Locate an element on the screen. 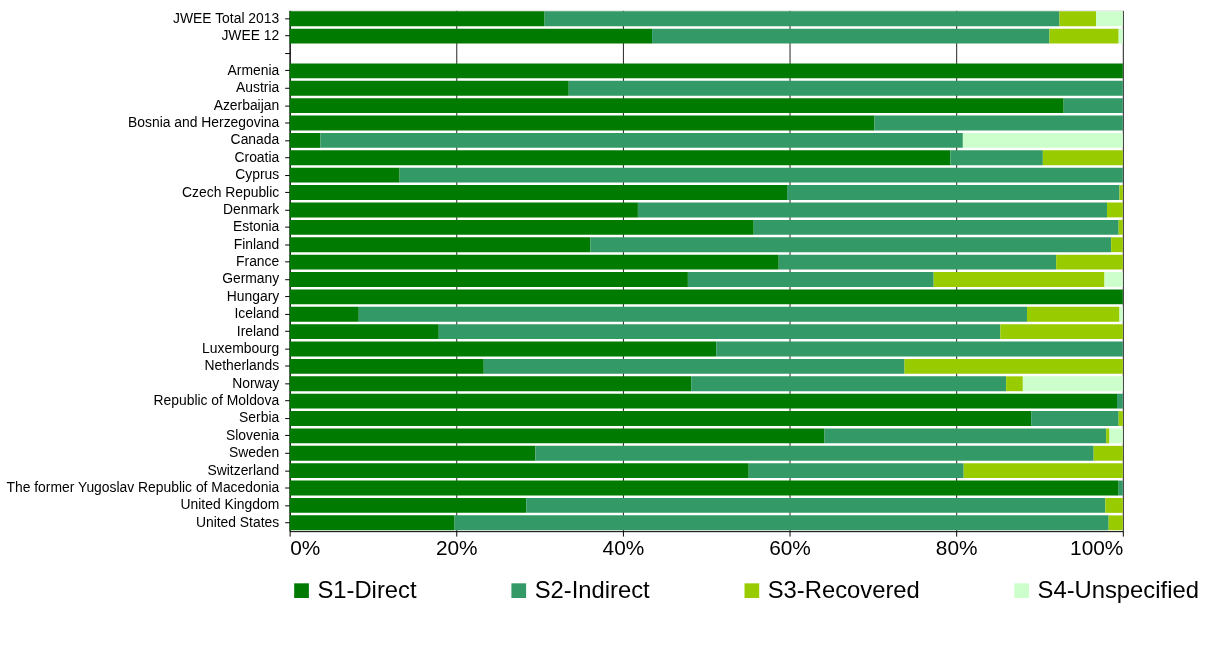 The image size is (1224, 657). x-tick-label: 0% is located at coordinates (305, 548).